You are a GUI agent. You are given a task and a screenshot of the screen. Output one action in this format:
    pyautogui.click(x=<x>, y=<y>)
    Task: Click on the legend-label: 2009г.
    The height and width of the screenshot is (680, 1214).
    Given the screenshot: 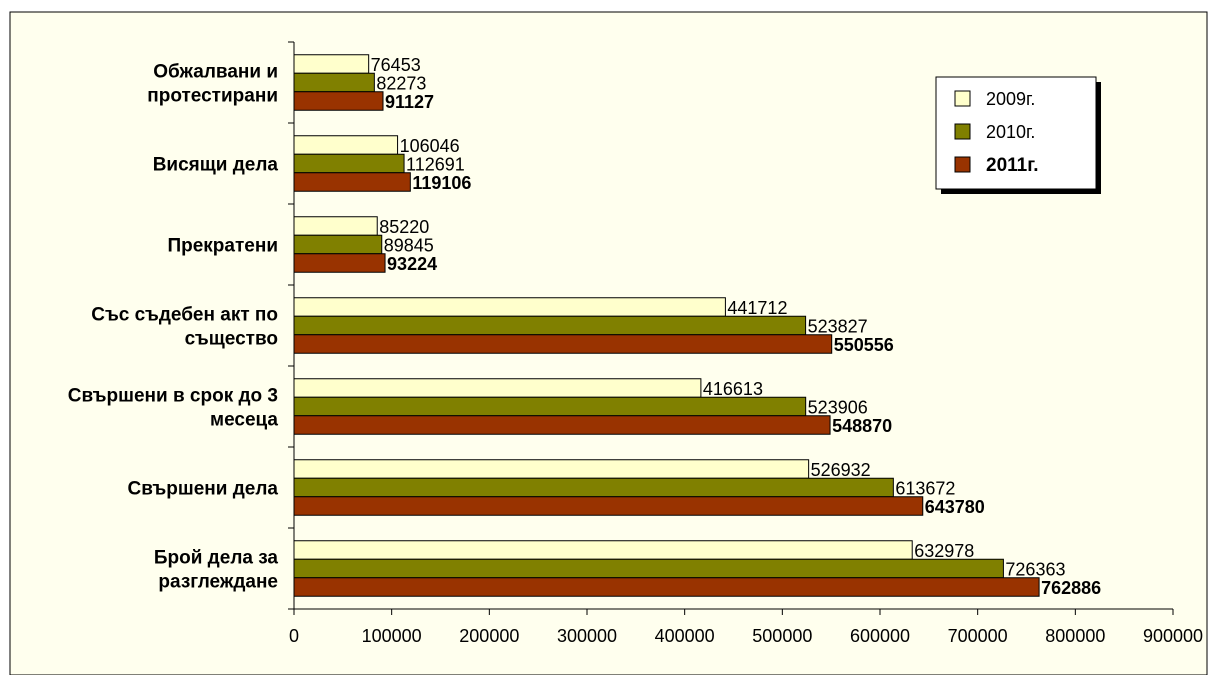 What is the action you would take?
    pyautogui.click(x=1010, y=99)
    